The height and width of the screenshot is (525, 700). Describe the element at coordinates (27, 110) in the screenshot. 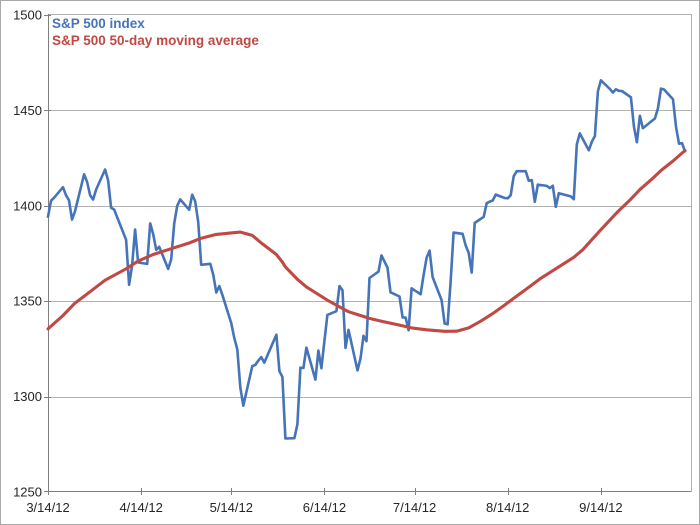

I see `y-tick-label: 1450` at that location.